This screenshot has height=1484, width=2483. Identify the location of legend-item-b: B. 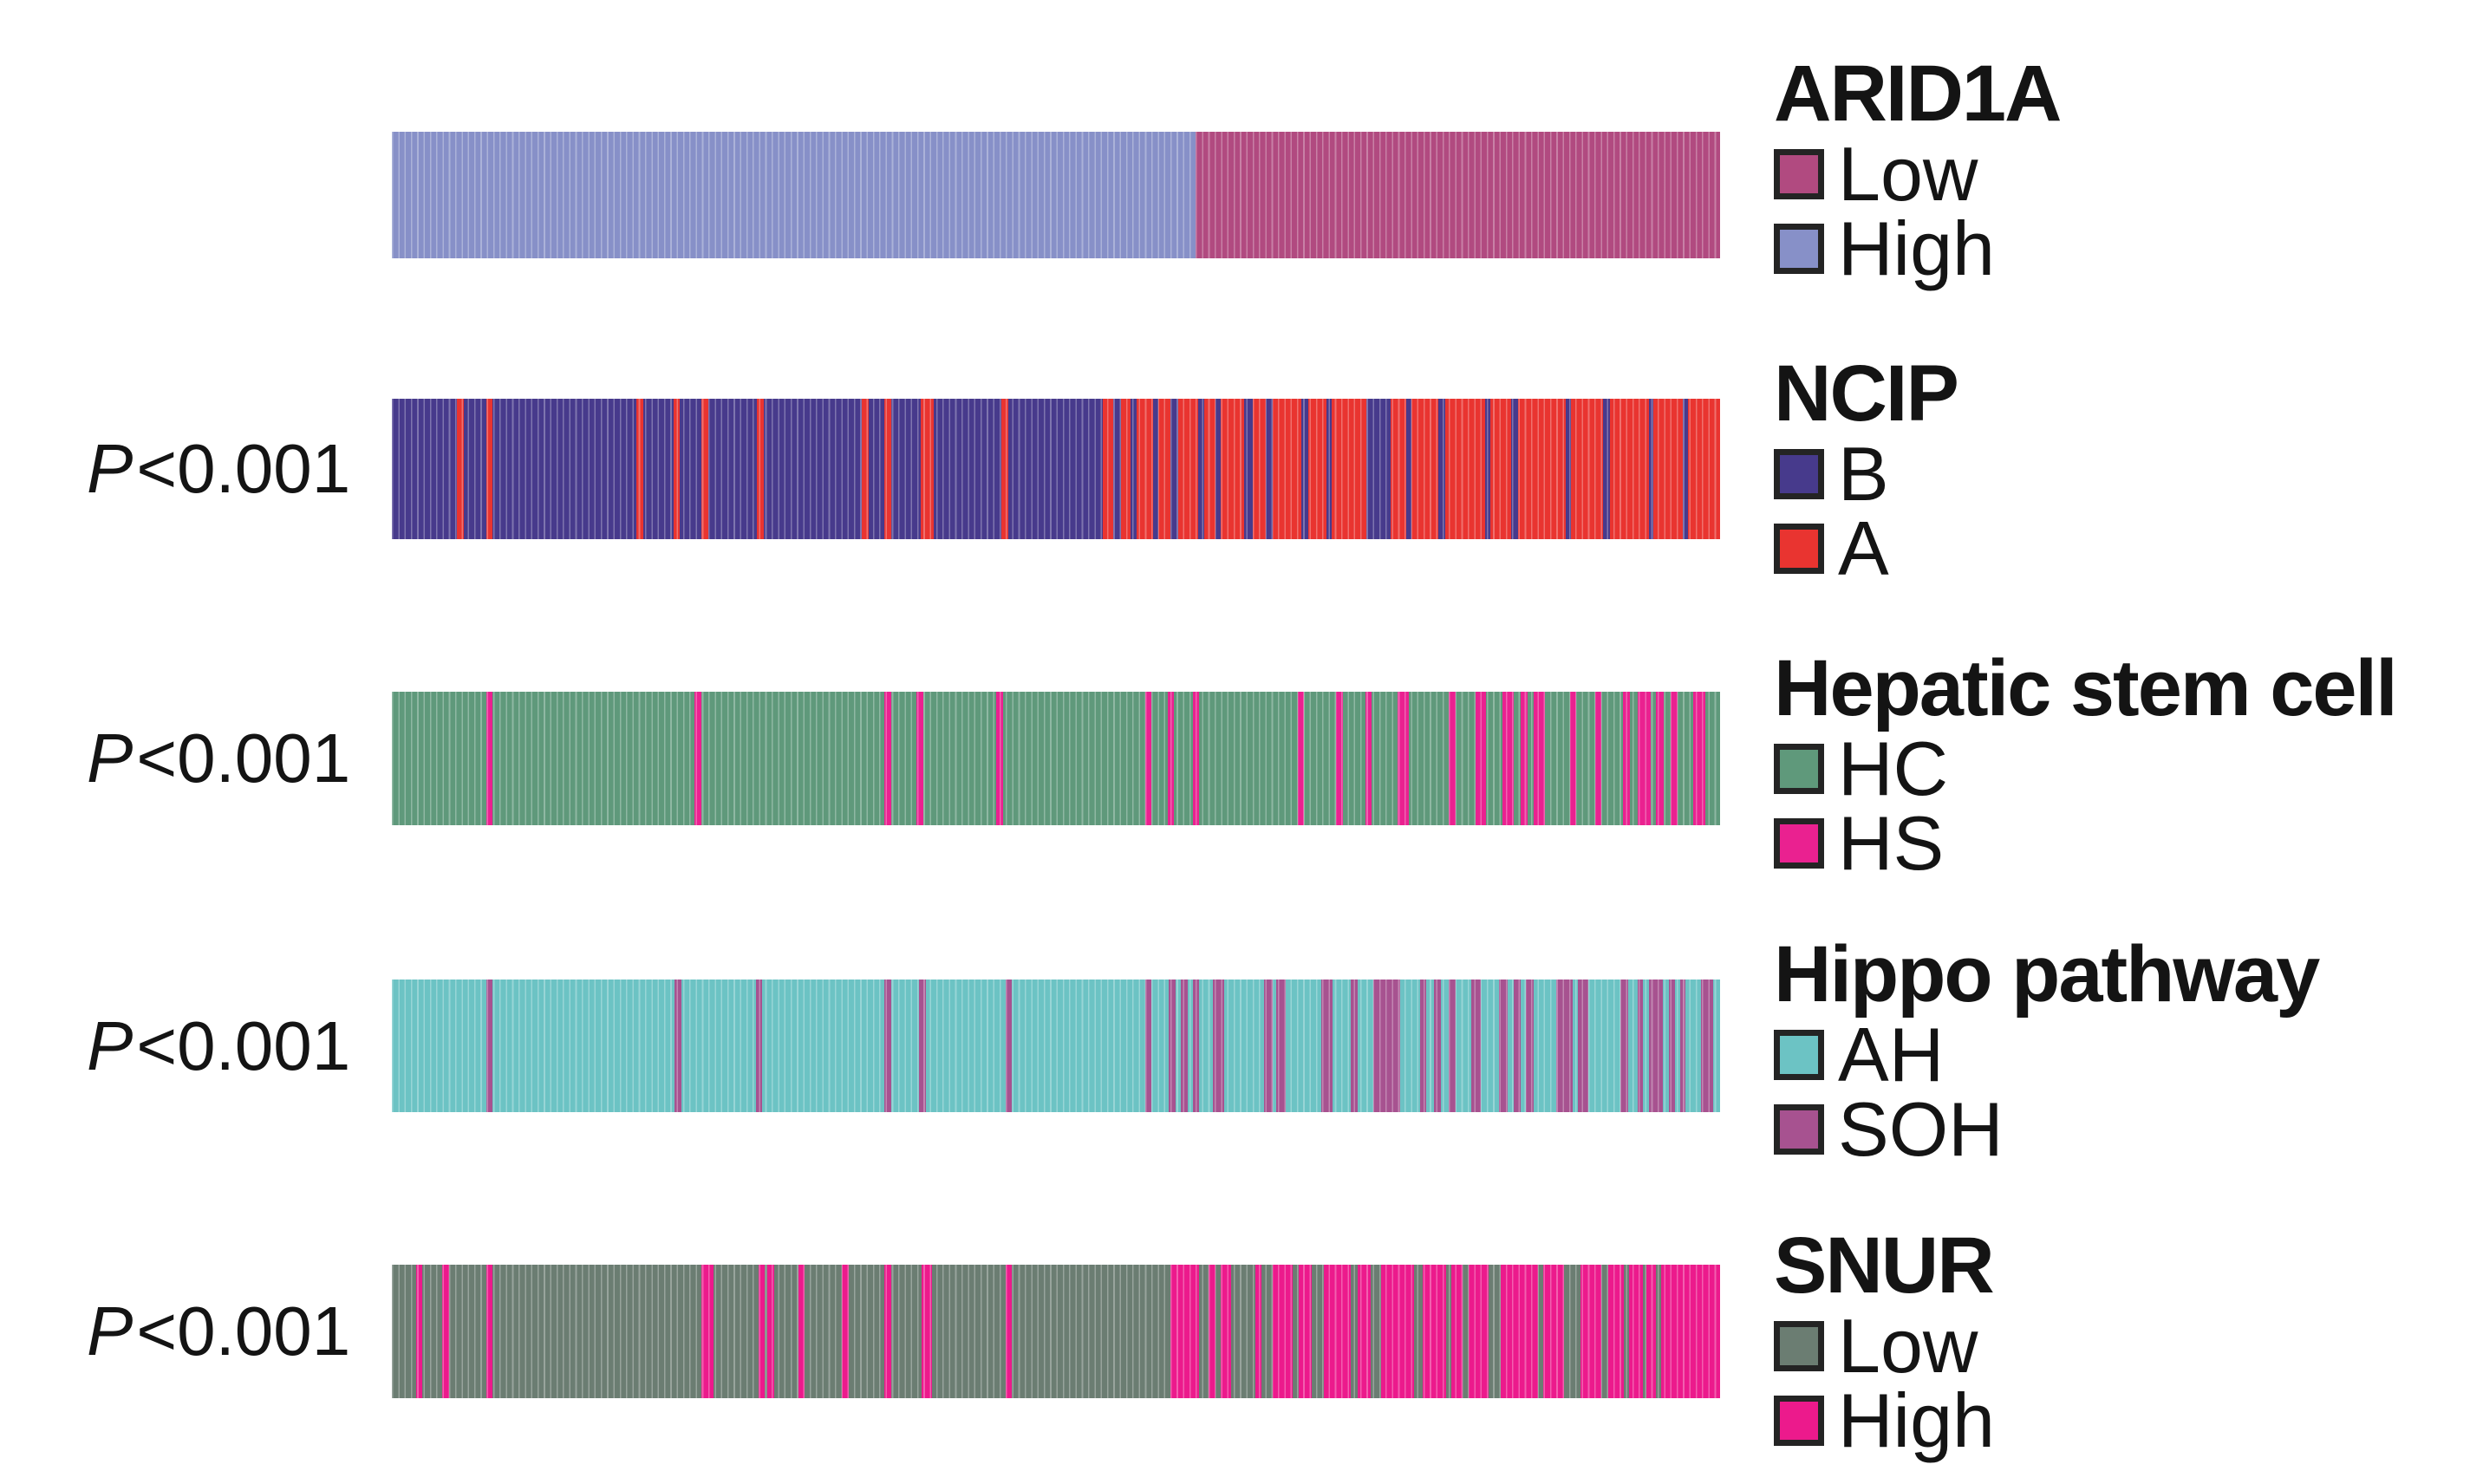
(2125, 474).